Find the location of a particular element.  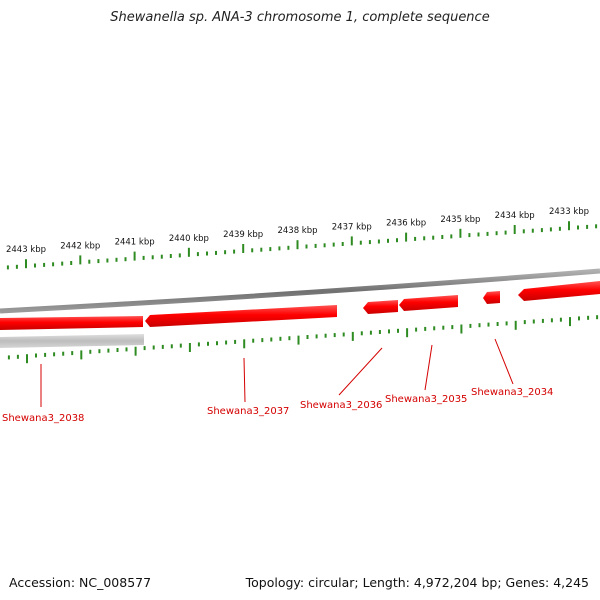

scale-label: 2441 kbp is located at coordinates (135, 243).